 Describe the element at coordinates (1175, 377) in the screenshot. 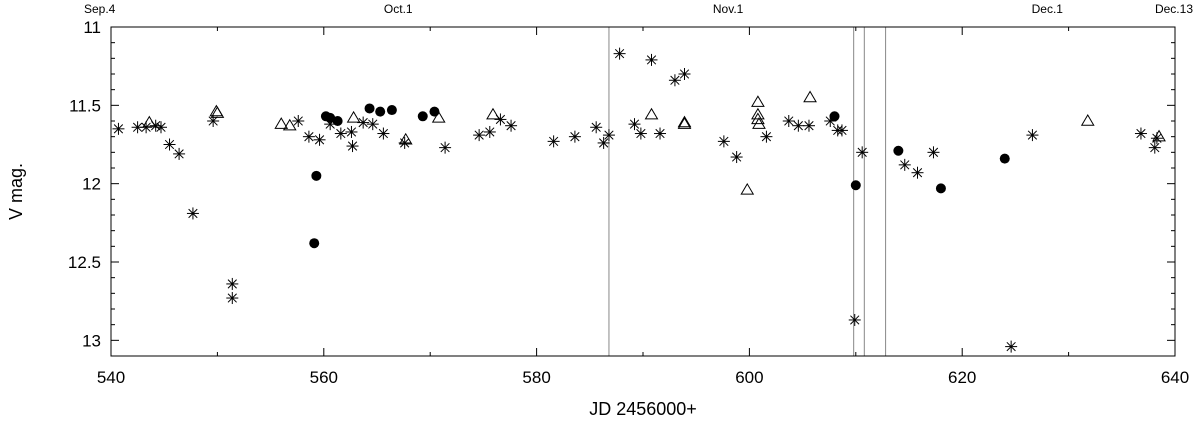

I see `x-tick-label: 640` at that location.